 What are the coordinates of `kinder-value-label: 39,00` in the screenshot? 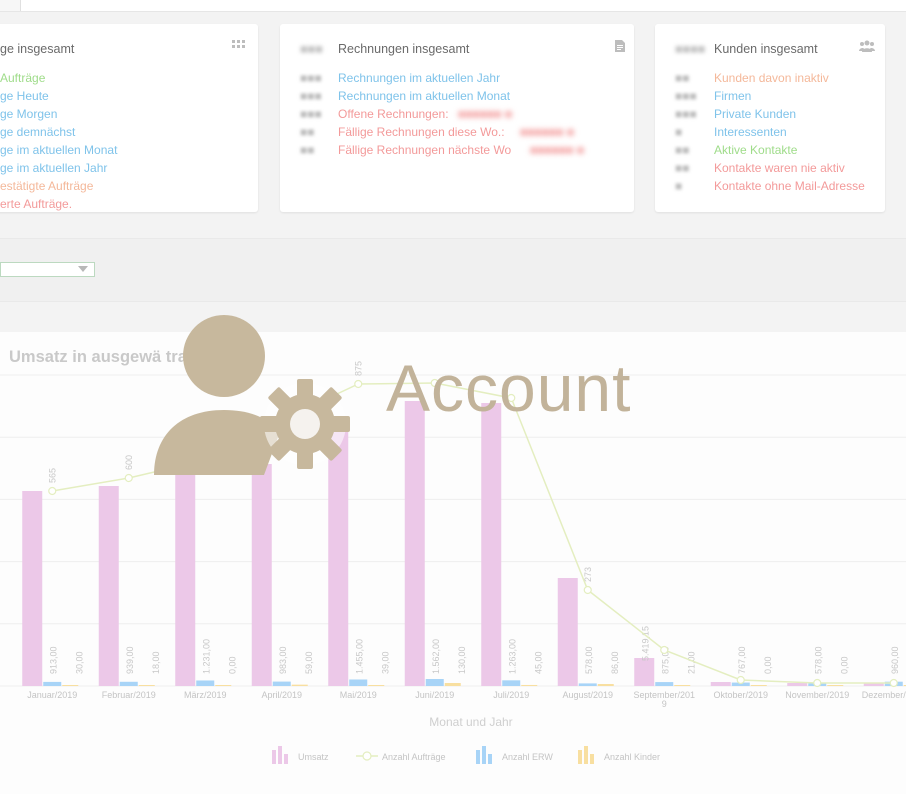 It's located at (385, 662).